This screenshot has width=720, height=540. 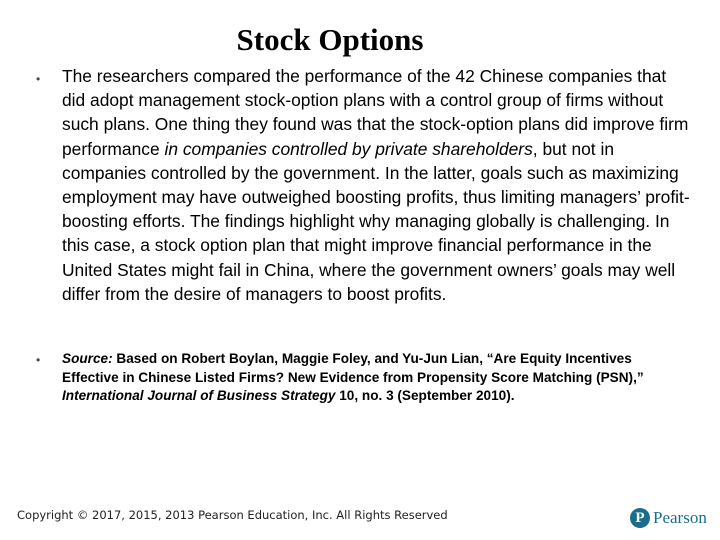 I want to click on pearson-logo-text: Pearson, so click(x=680, y=517).